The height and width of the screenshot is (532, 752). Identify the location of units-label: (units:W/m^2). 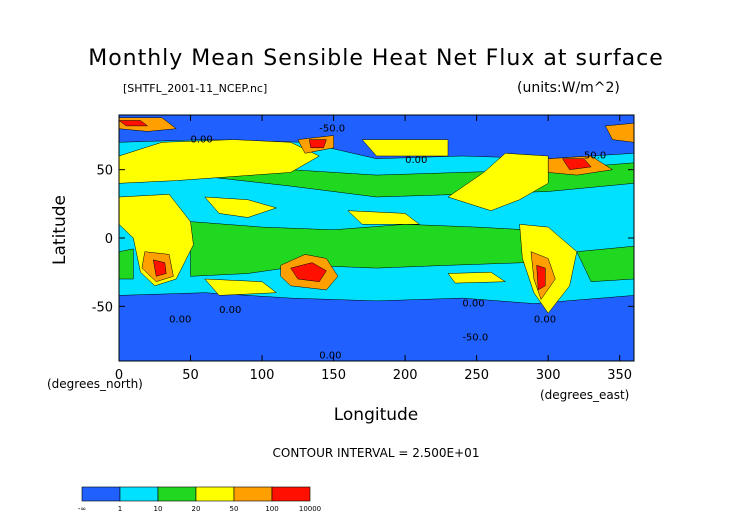
(568, 88).